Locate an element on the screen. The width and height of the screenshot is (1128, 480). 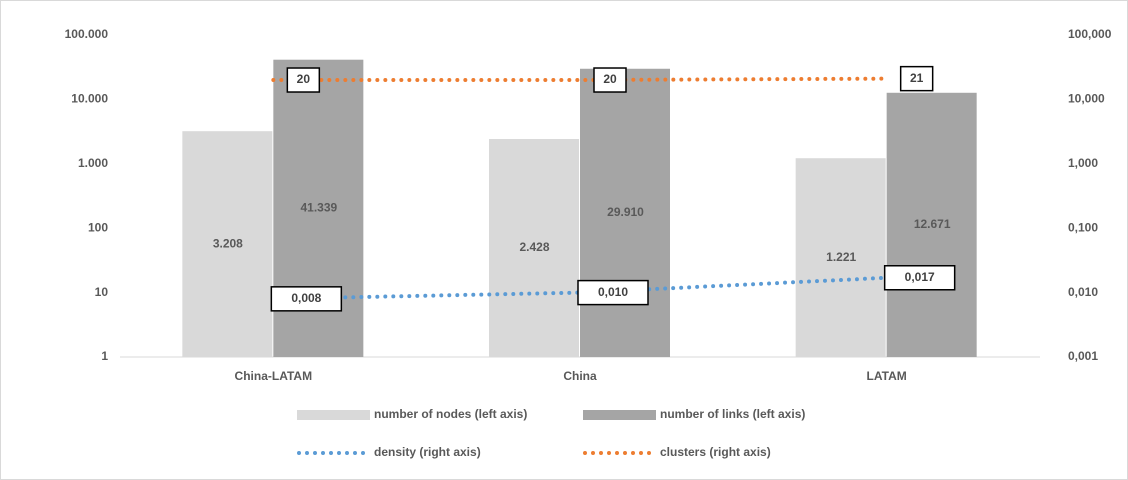
data-label: 12.671 is located at coordinates (932, 224).